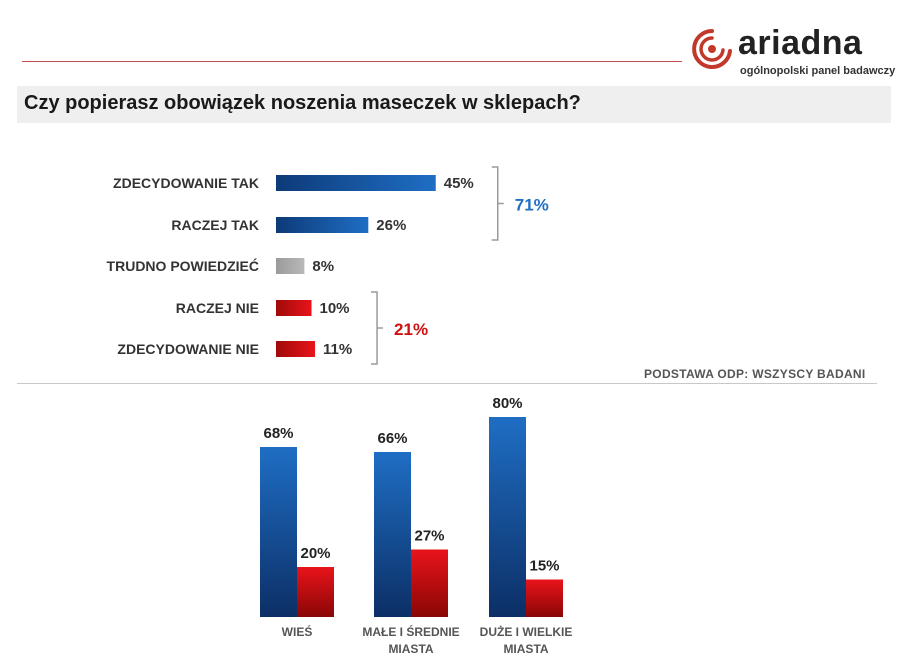 The width and height of the screenshot is (902, 670). What do you see at coordinates (391, 225) in the screenshot?
I see `data-label: 26%` at bounding box center [391, 225].